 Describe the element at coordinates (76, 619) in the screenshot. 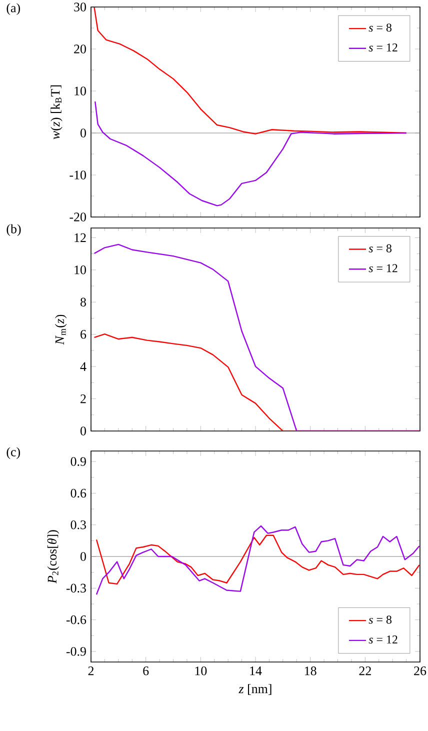

I see `y-tick-label: -0.6` at that location.